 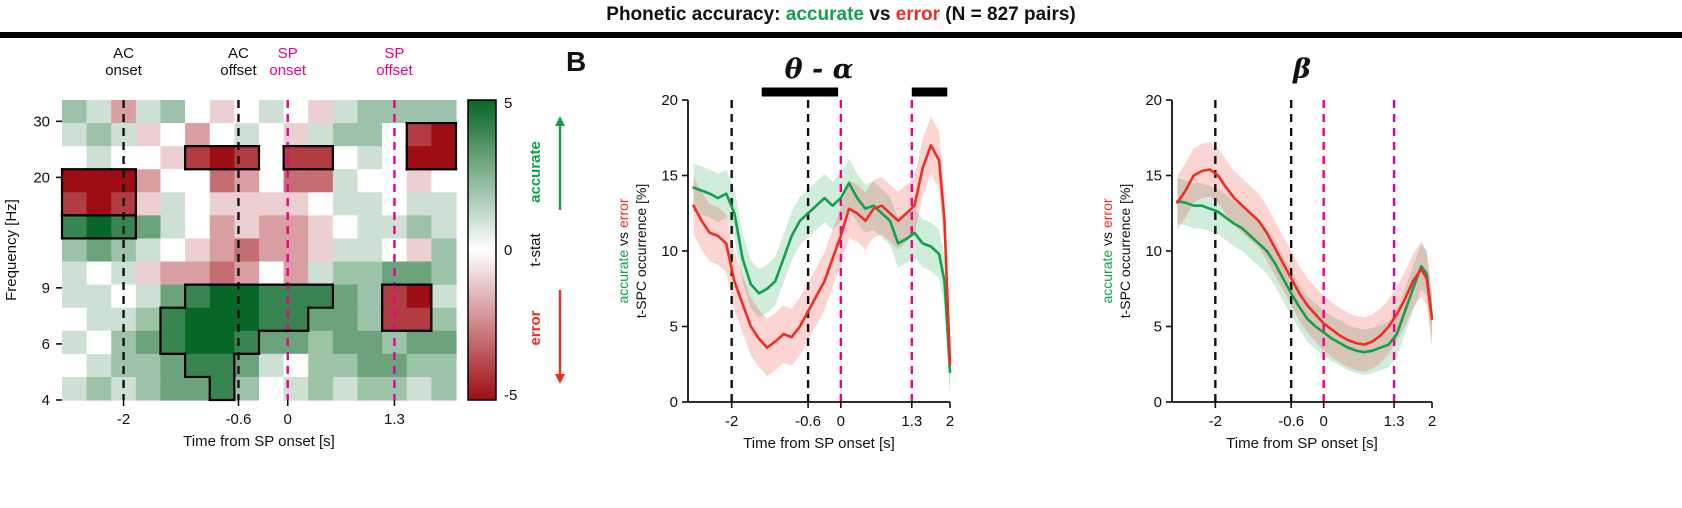 I want to click on title-suffix: (N = 827 pairs), so click(x=1008, y=14).